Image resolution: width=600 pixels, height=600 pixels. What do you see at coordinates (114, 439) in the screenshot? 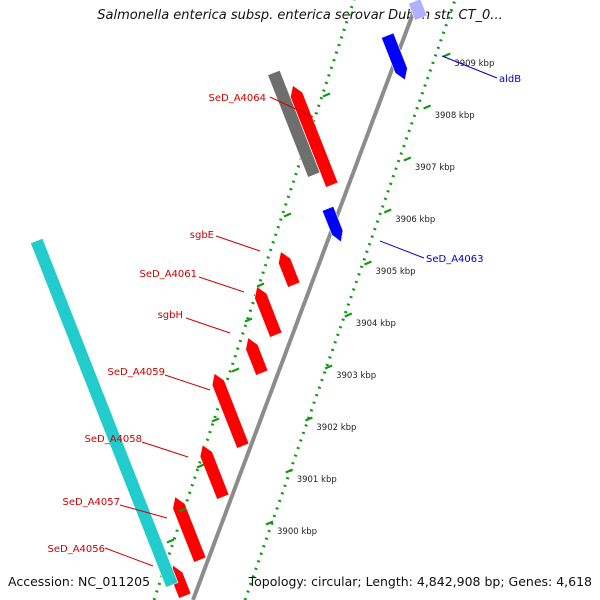
I see `forward-gene-label: SeD_A4058` at bounding box center [114, 439].